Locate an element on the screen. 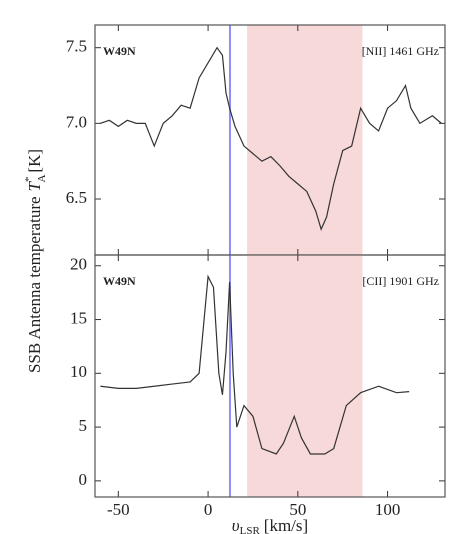  y-tick-label: 7.5 is located at coordinates (76, 46).